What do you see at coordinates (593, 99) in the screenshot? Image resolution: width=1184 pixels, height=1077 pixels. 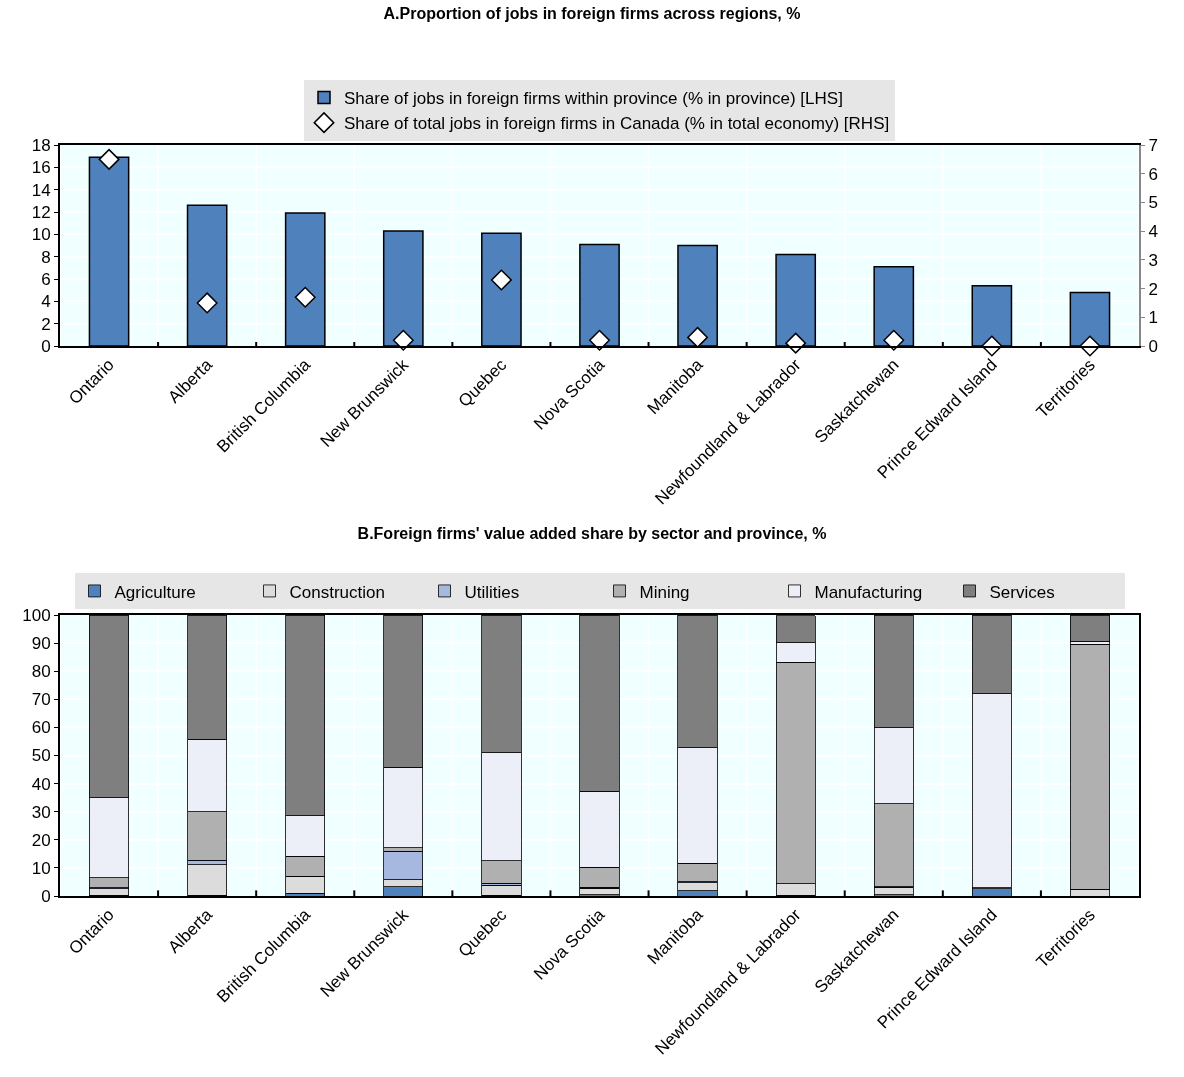 I see `legend-label: Share of jobs in foreign firms within province (% in province) [LHS]` at bounding box center [593, 99].